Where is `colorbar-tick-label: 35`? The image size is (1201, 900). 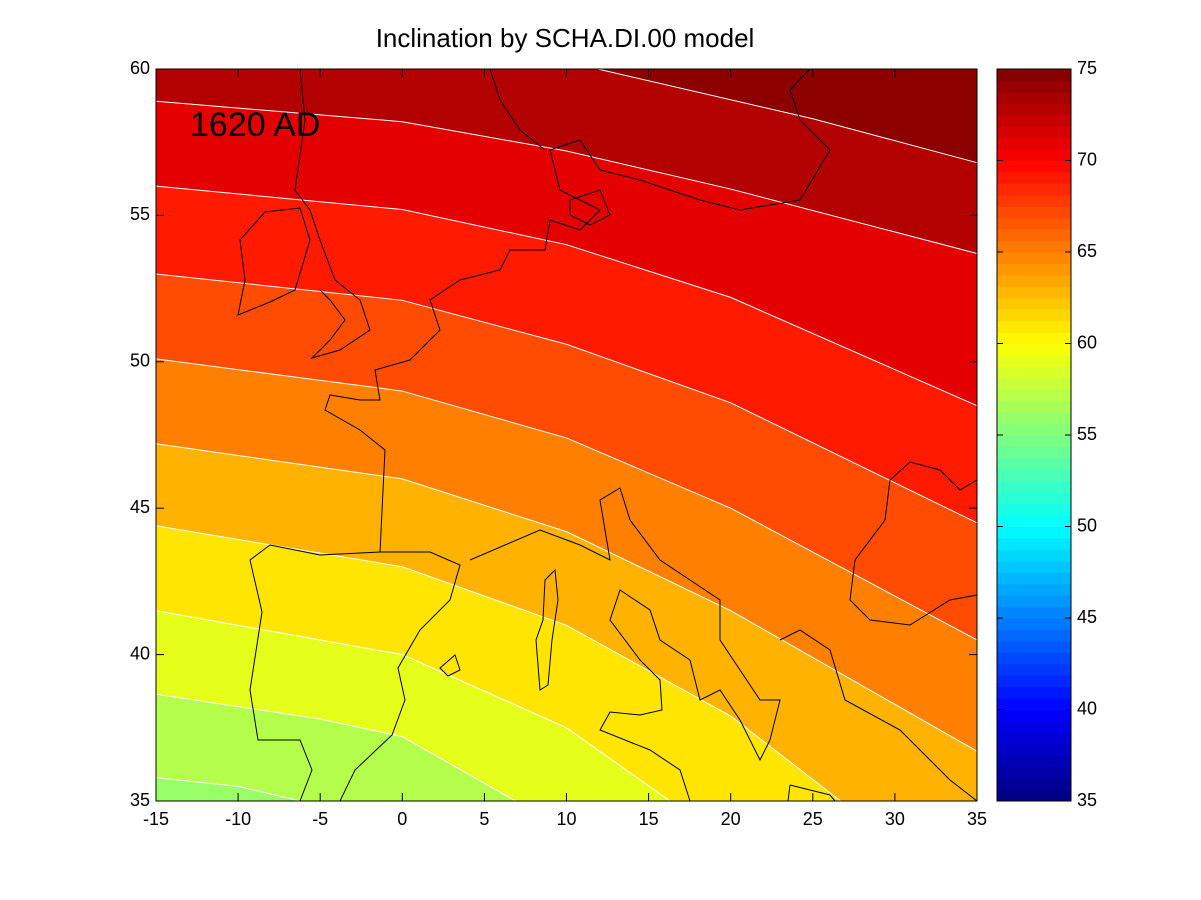 colorbar-tick-label: 35 is located at coordinates (1087, 800).